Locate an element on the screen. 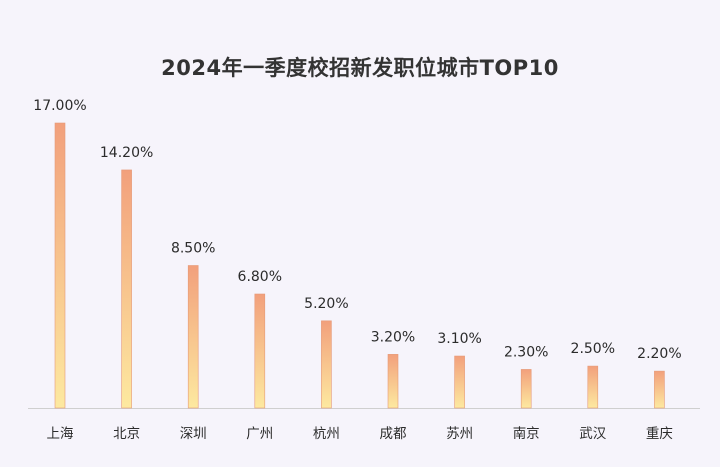 This screenshot has width=720, height=467. data-label-5: 3.20% is located at coordinates (393, 337).